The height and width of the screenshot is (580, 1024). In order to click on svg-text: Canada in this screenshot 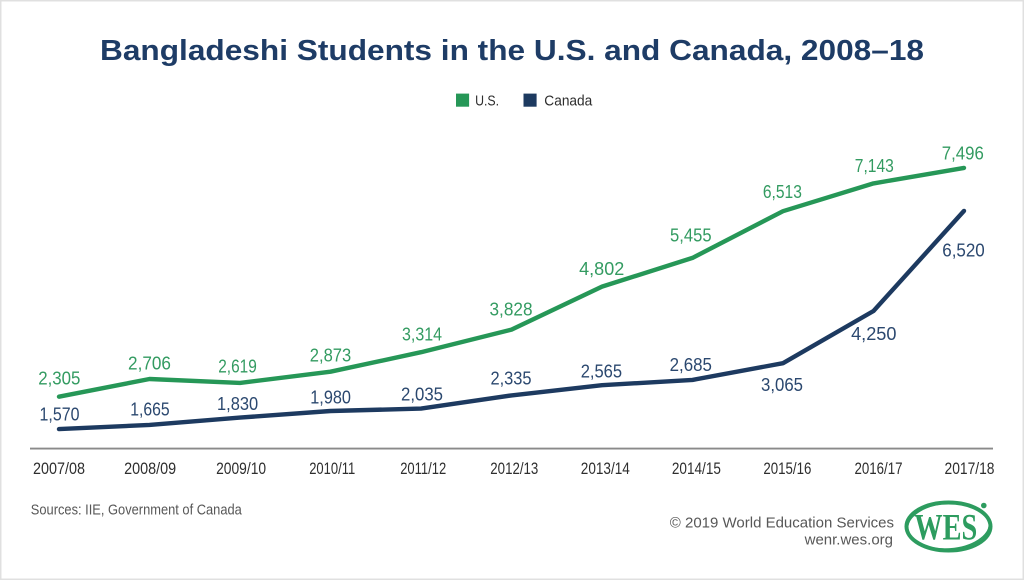, I will do `click(568, 100)`.